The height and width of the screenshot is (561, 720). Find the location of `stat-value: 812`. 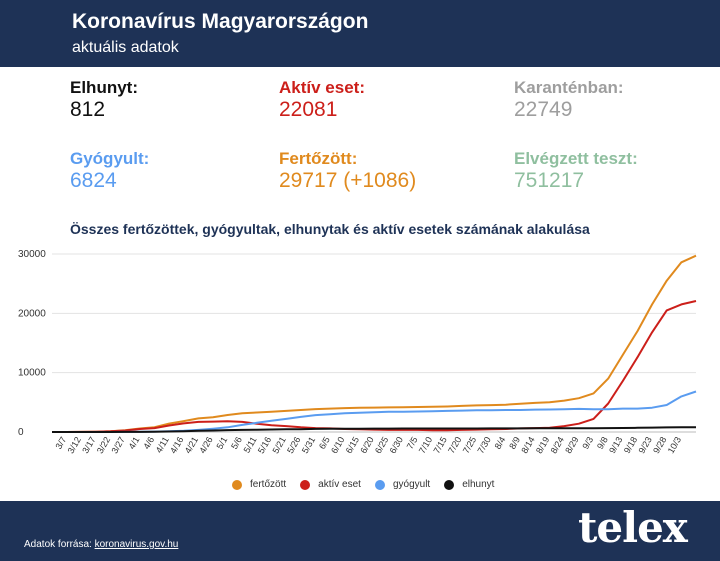

stat-value: 812 is located at coordinates (88, 109).